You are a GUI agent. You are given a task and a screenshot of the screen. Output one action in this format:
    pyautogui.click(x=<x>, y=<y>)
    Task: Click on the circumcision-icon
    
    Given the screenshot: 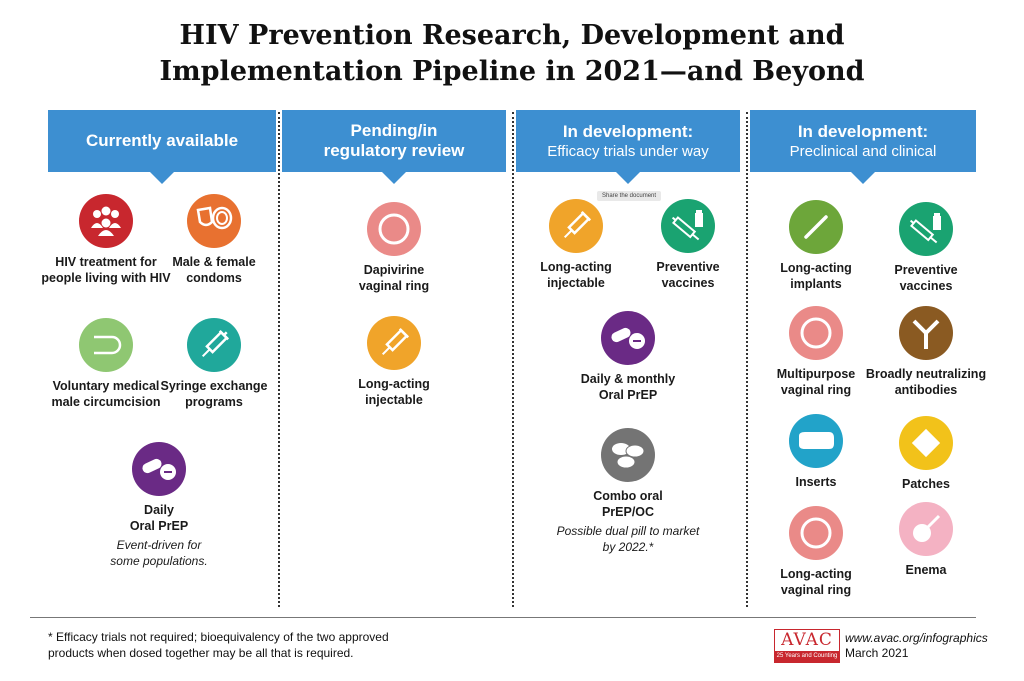 What is the action you would take?
    pyautogui.click(x=106, y=345)
    